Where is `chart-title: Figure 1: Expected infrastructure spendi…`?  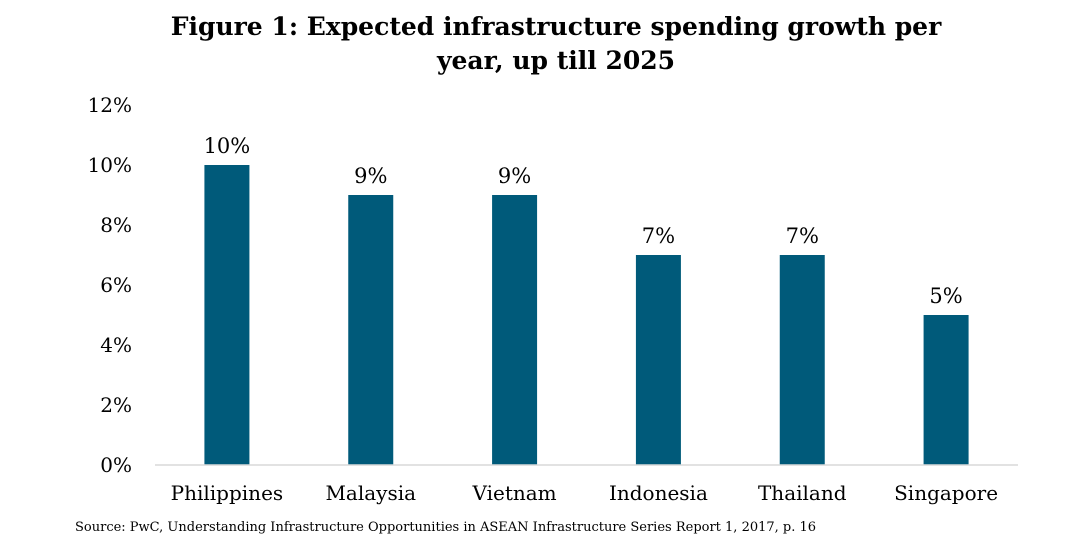
chart-title: Figure 1: Expected infrastructure spendi… is located at coordinates (534, 44).